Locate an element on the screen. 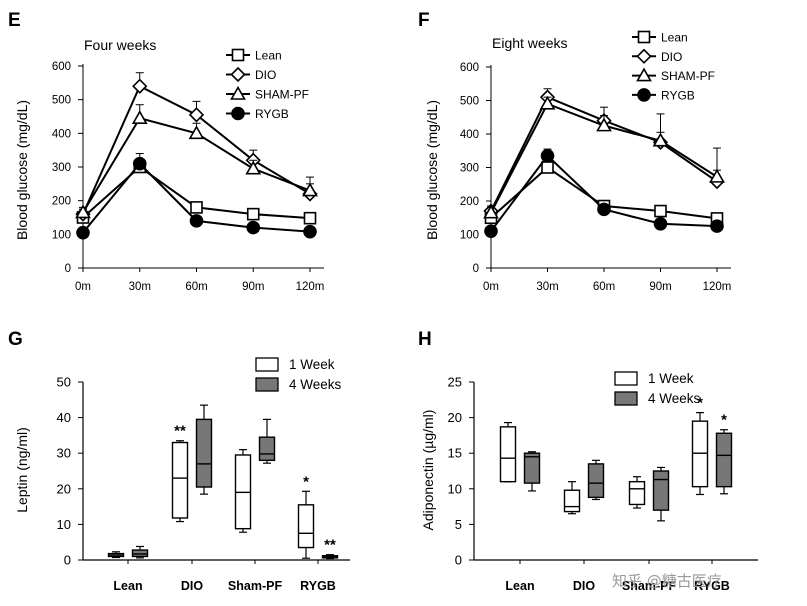  legend-swatch-g-1-week is located at coordinates (267, 364).